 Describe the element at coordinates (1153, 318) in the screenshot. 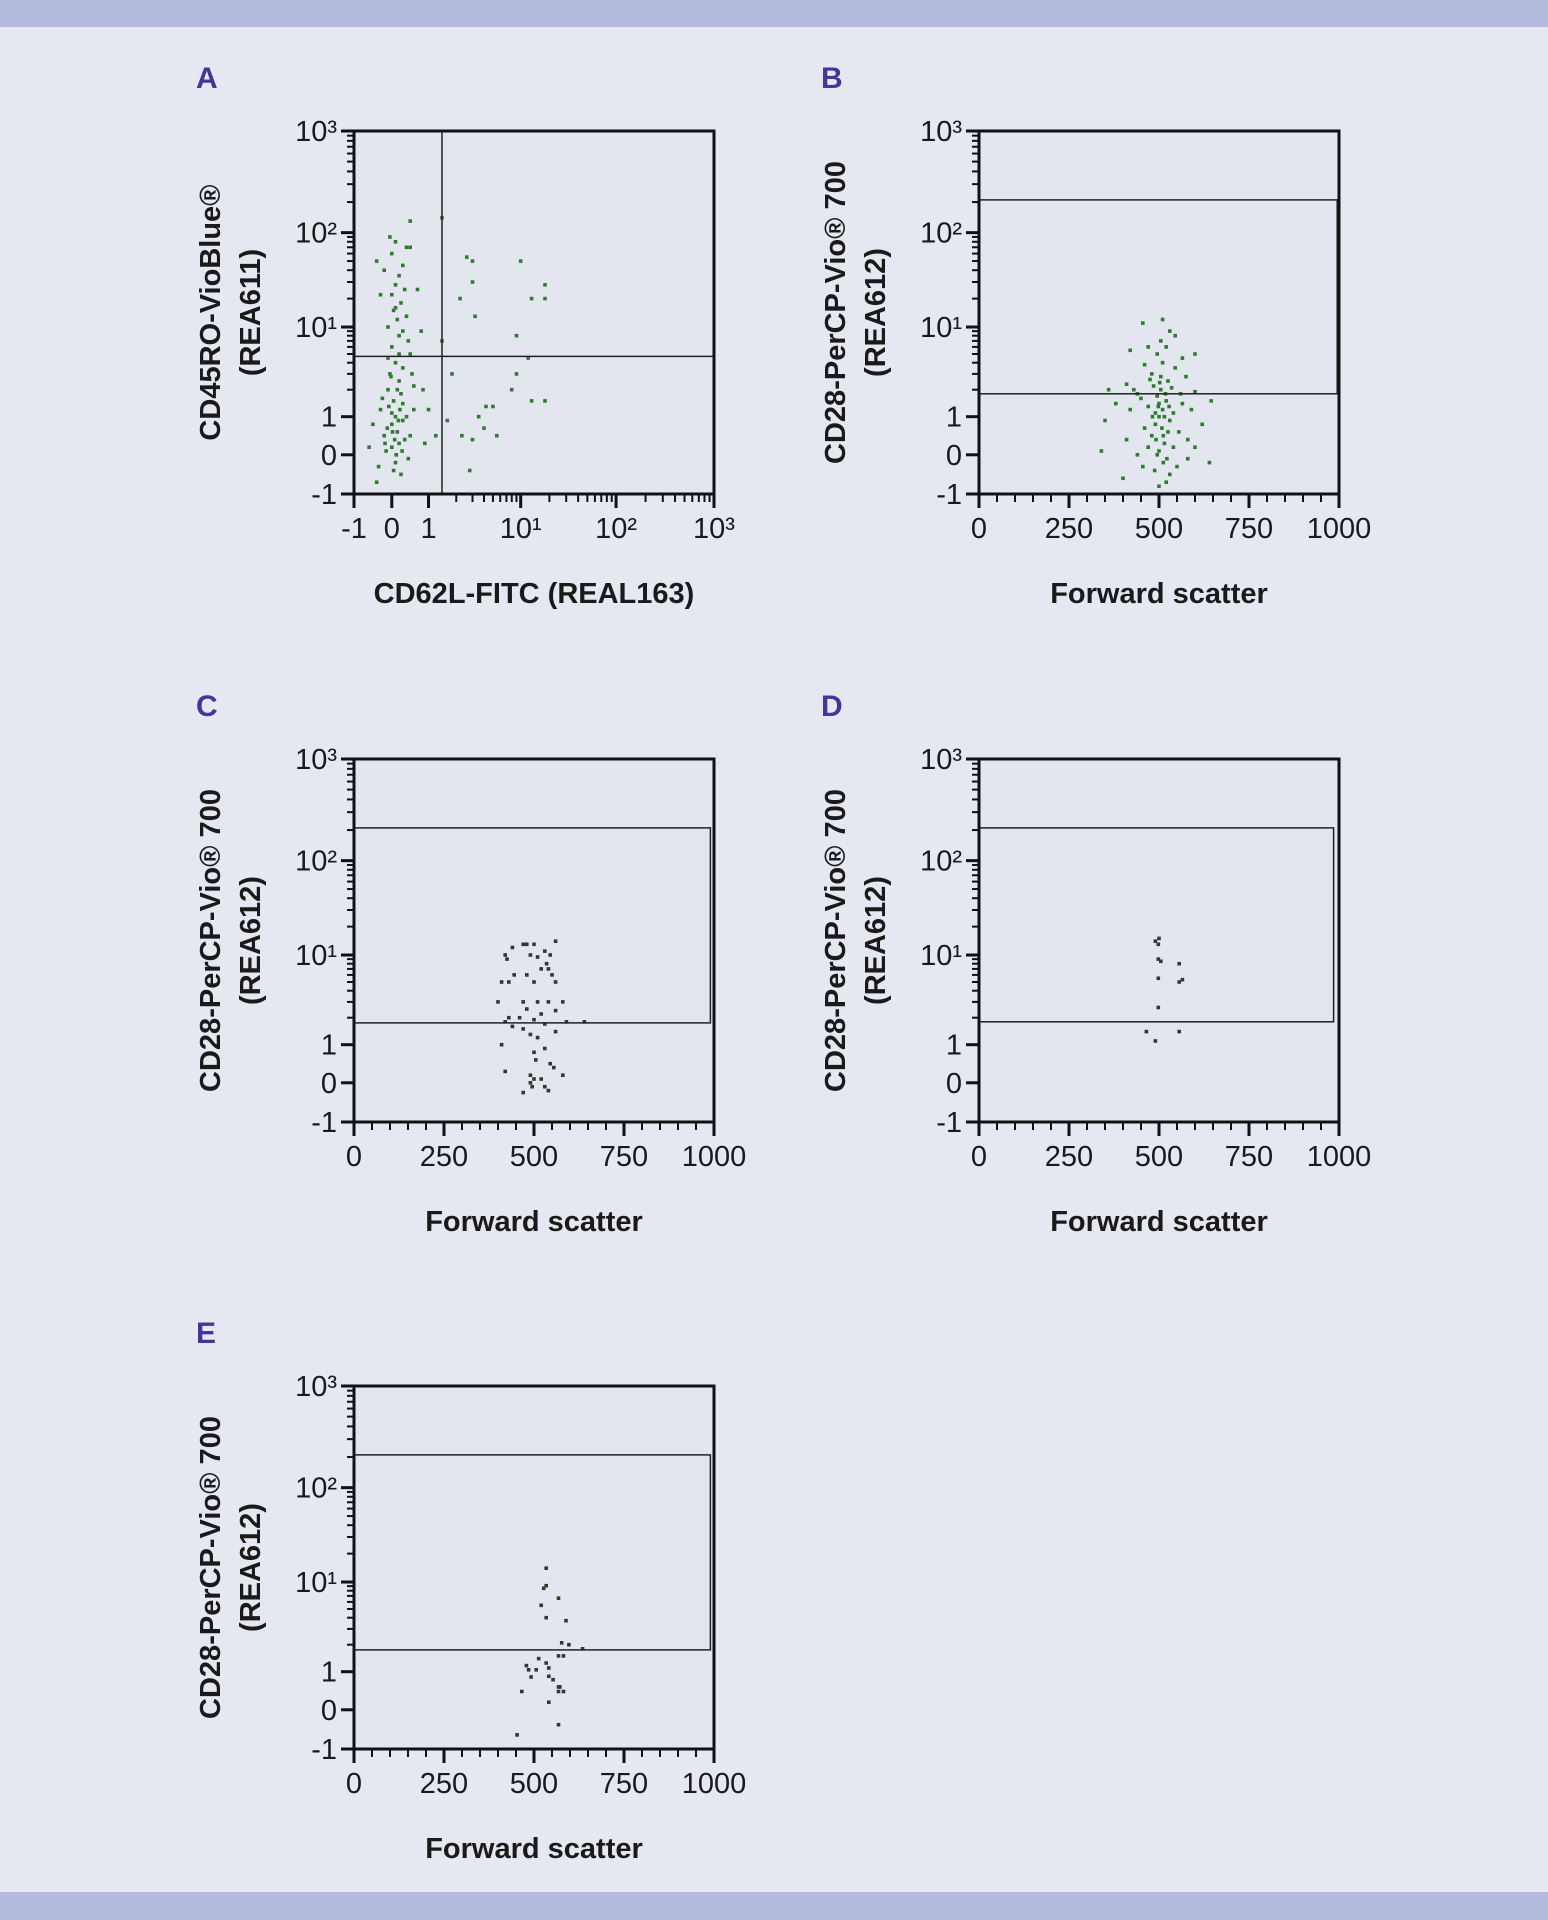

I see `axis-ticks` at that location.